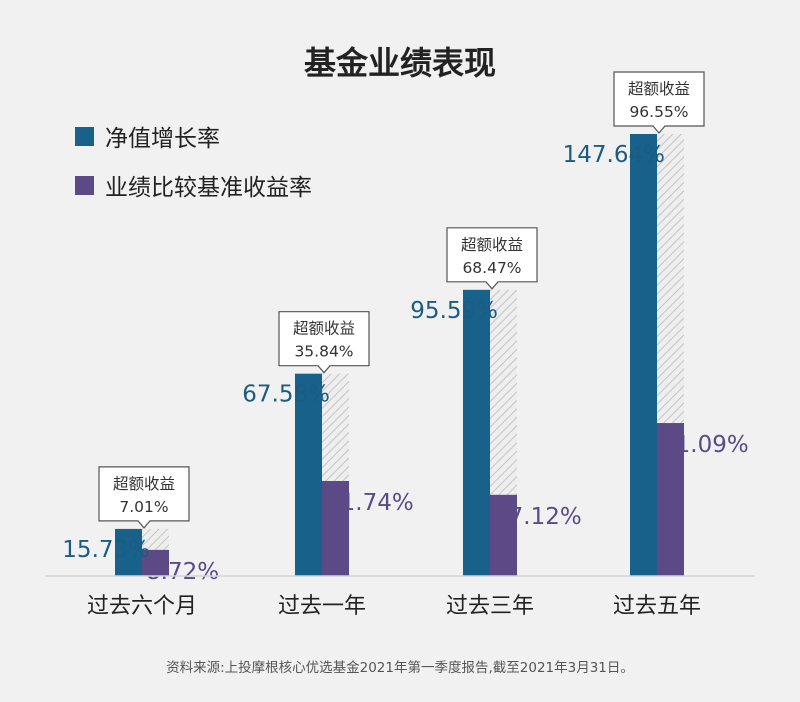  What do you see at coordinates (491, 268) in the screenshot?
I see `excess-return-value: 68.47%` at bounding box center [491, 268].